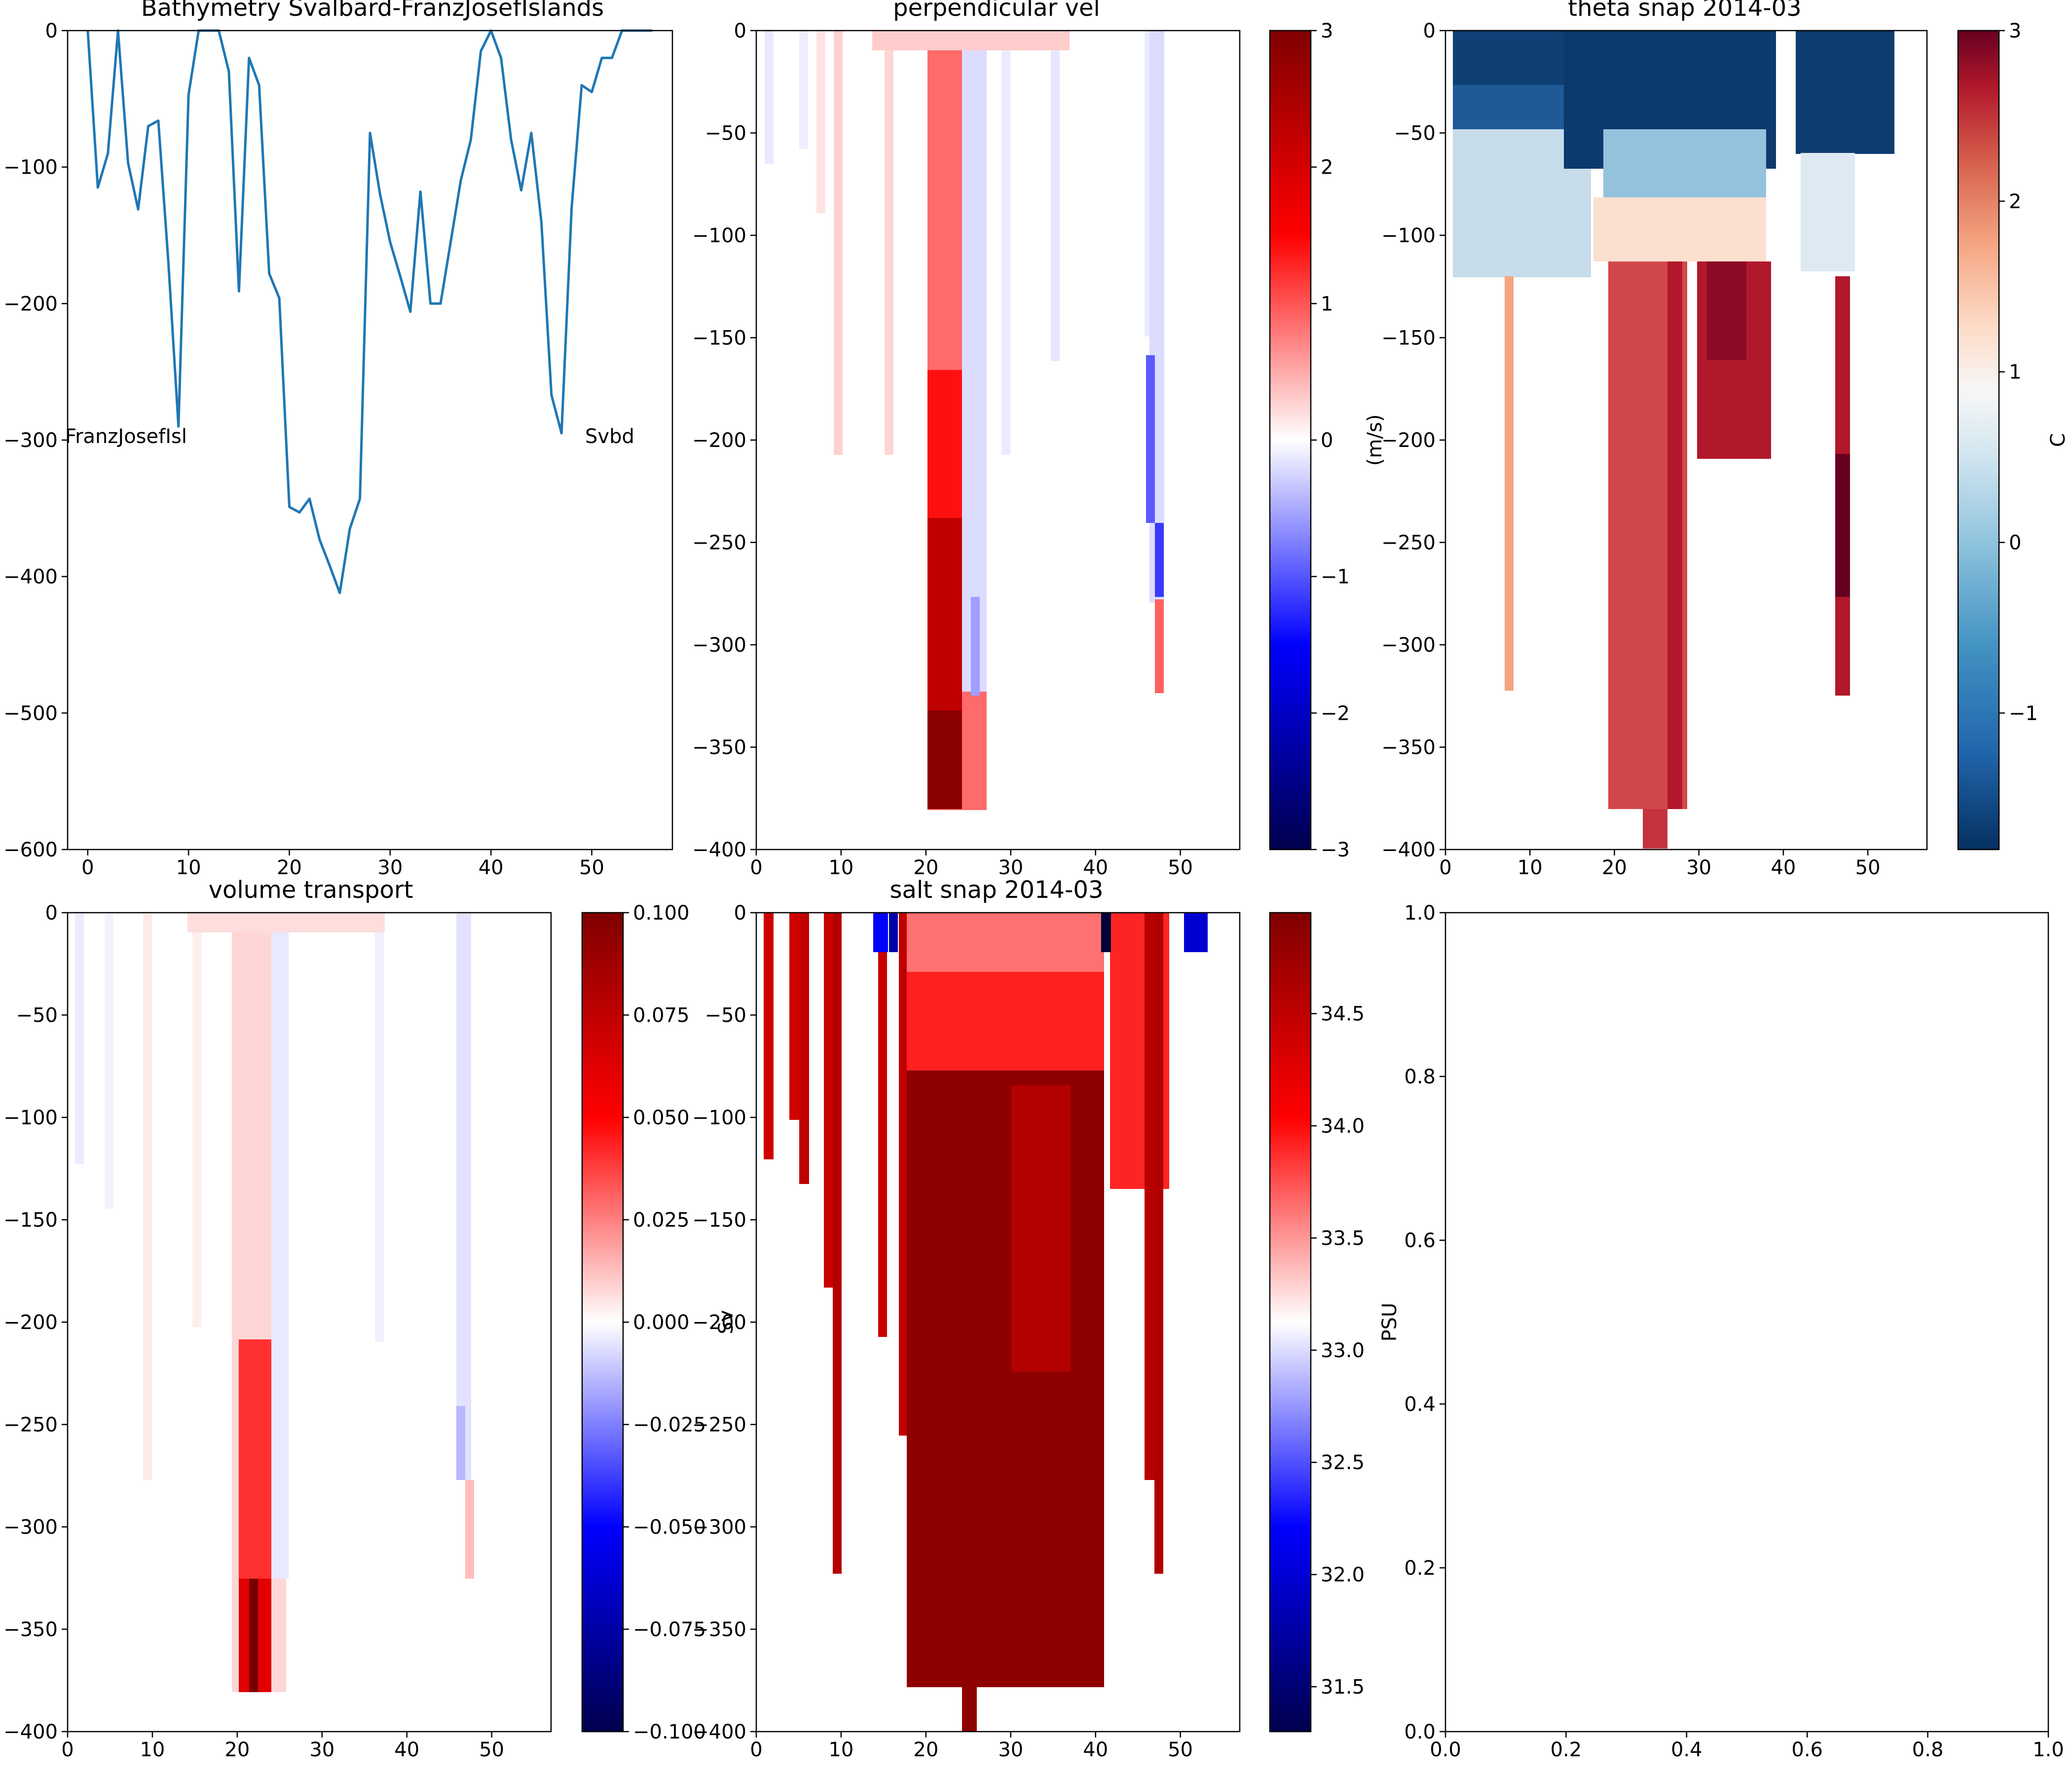  Describe the element at coordinates (1566, 1750) in the screenshot. I see `x-tick-label: 0.2` at that location.